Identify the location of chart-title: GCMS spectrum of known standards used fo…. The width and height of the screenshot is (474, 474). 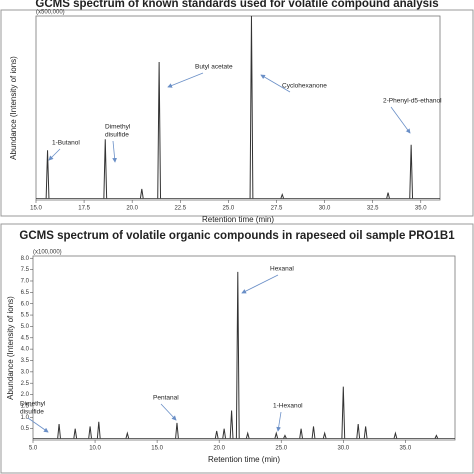
(236, 5).